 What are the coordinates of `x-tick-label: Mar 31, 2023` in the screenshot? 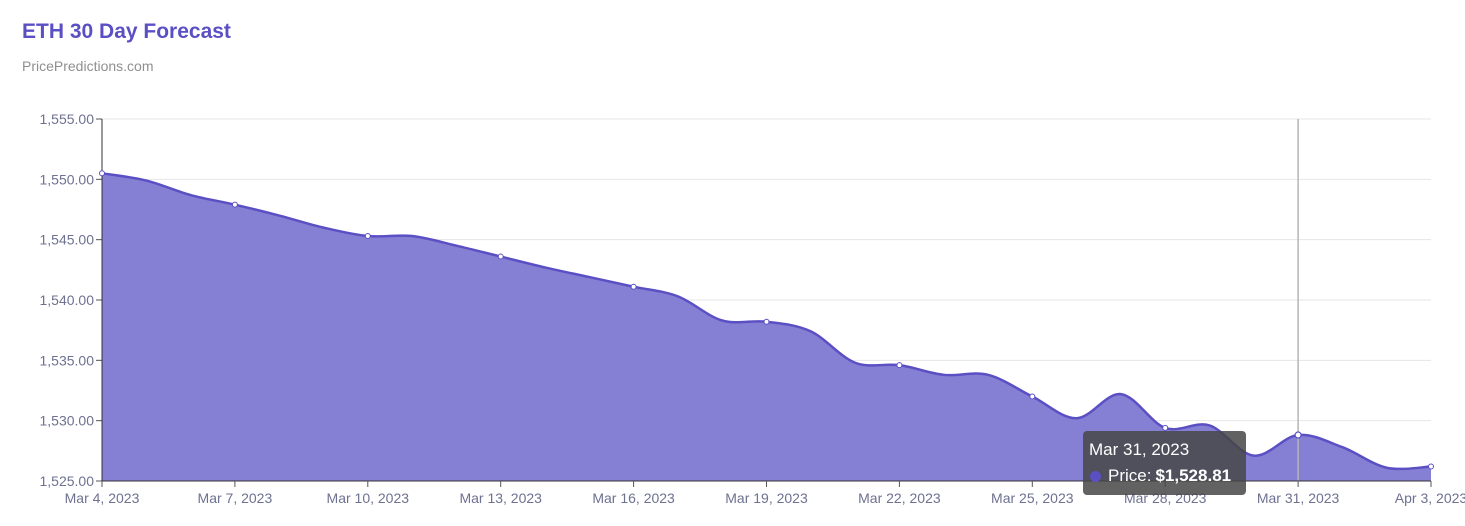 It's located at (1298, 498).